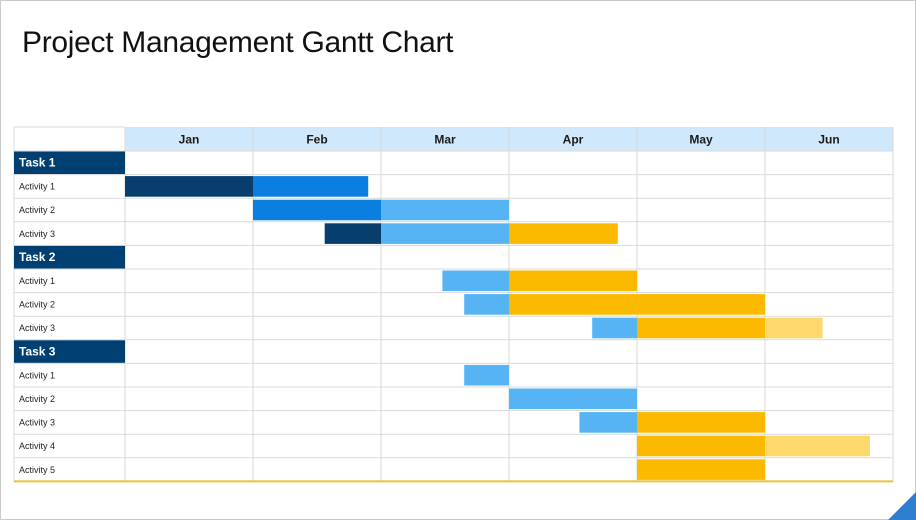  Describe the element at coordinates (238, 42) in the screenshot. I see `page-title: Project Management Gantt Chart` at that location.